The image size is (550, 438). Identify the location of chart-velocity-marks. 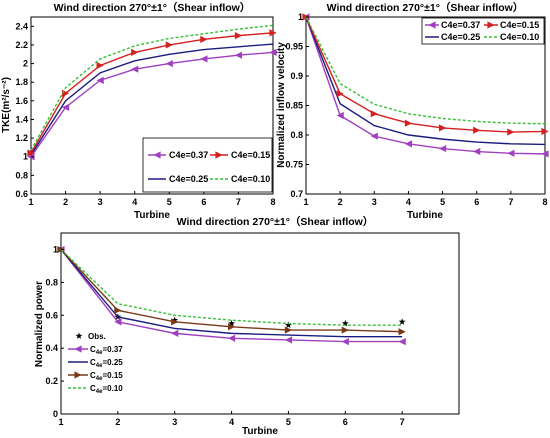
(425, 85).